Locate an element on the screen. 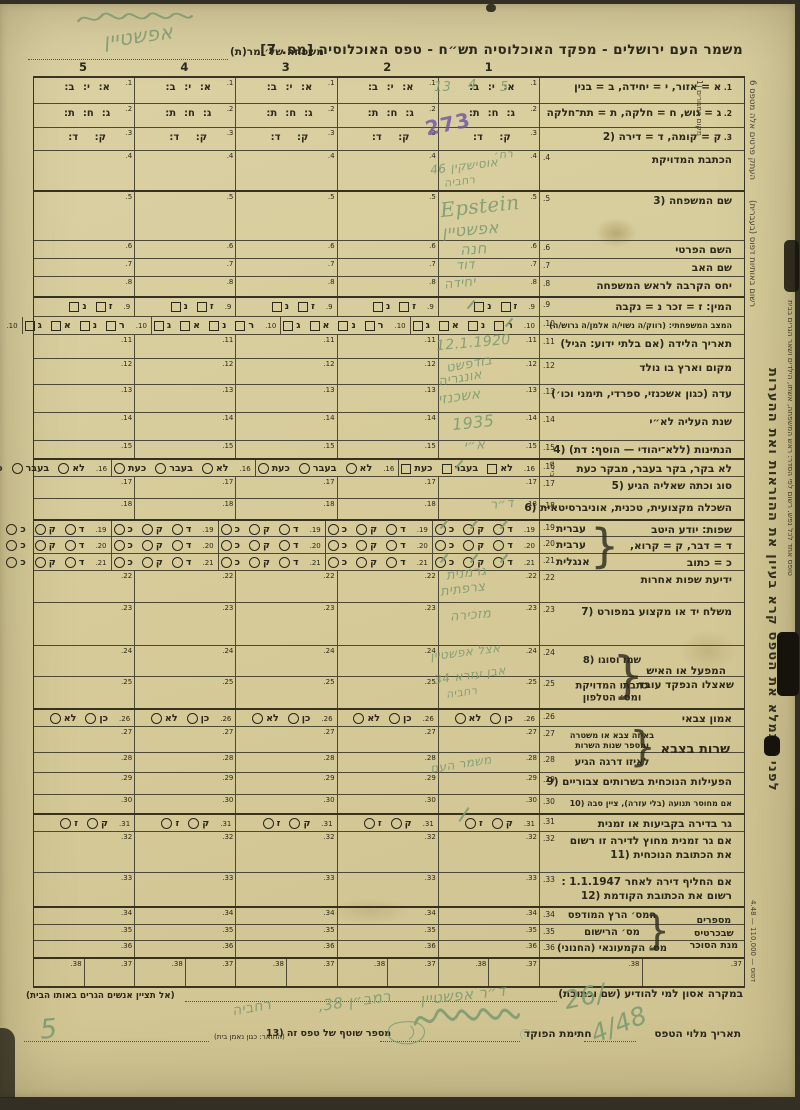 The image size is (800, 1110). options-row: .10 ר נ א ג is located at coordinates (216, 324).